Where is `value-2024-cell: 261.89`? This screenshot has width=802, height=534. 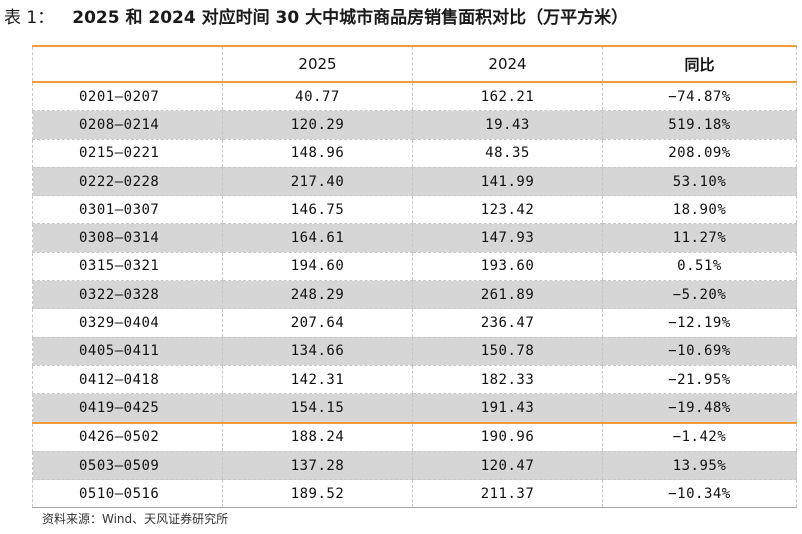
value-2024-cell: 261.89 is located at coordinates (507, 295).